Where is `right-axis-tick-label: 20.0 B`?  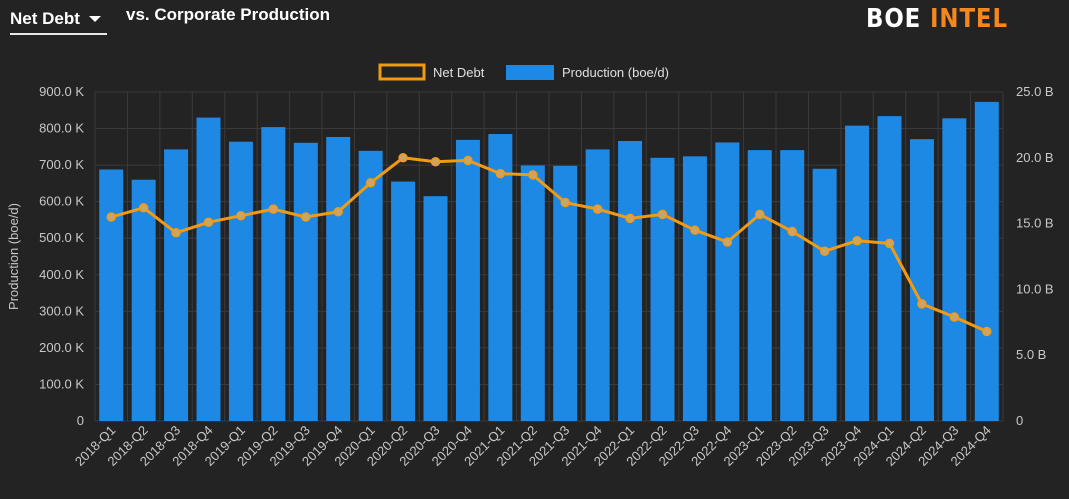
right-axis-tick-label: 20.0 B is located at coordinates (1035, 157).